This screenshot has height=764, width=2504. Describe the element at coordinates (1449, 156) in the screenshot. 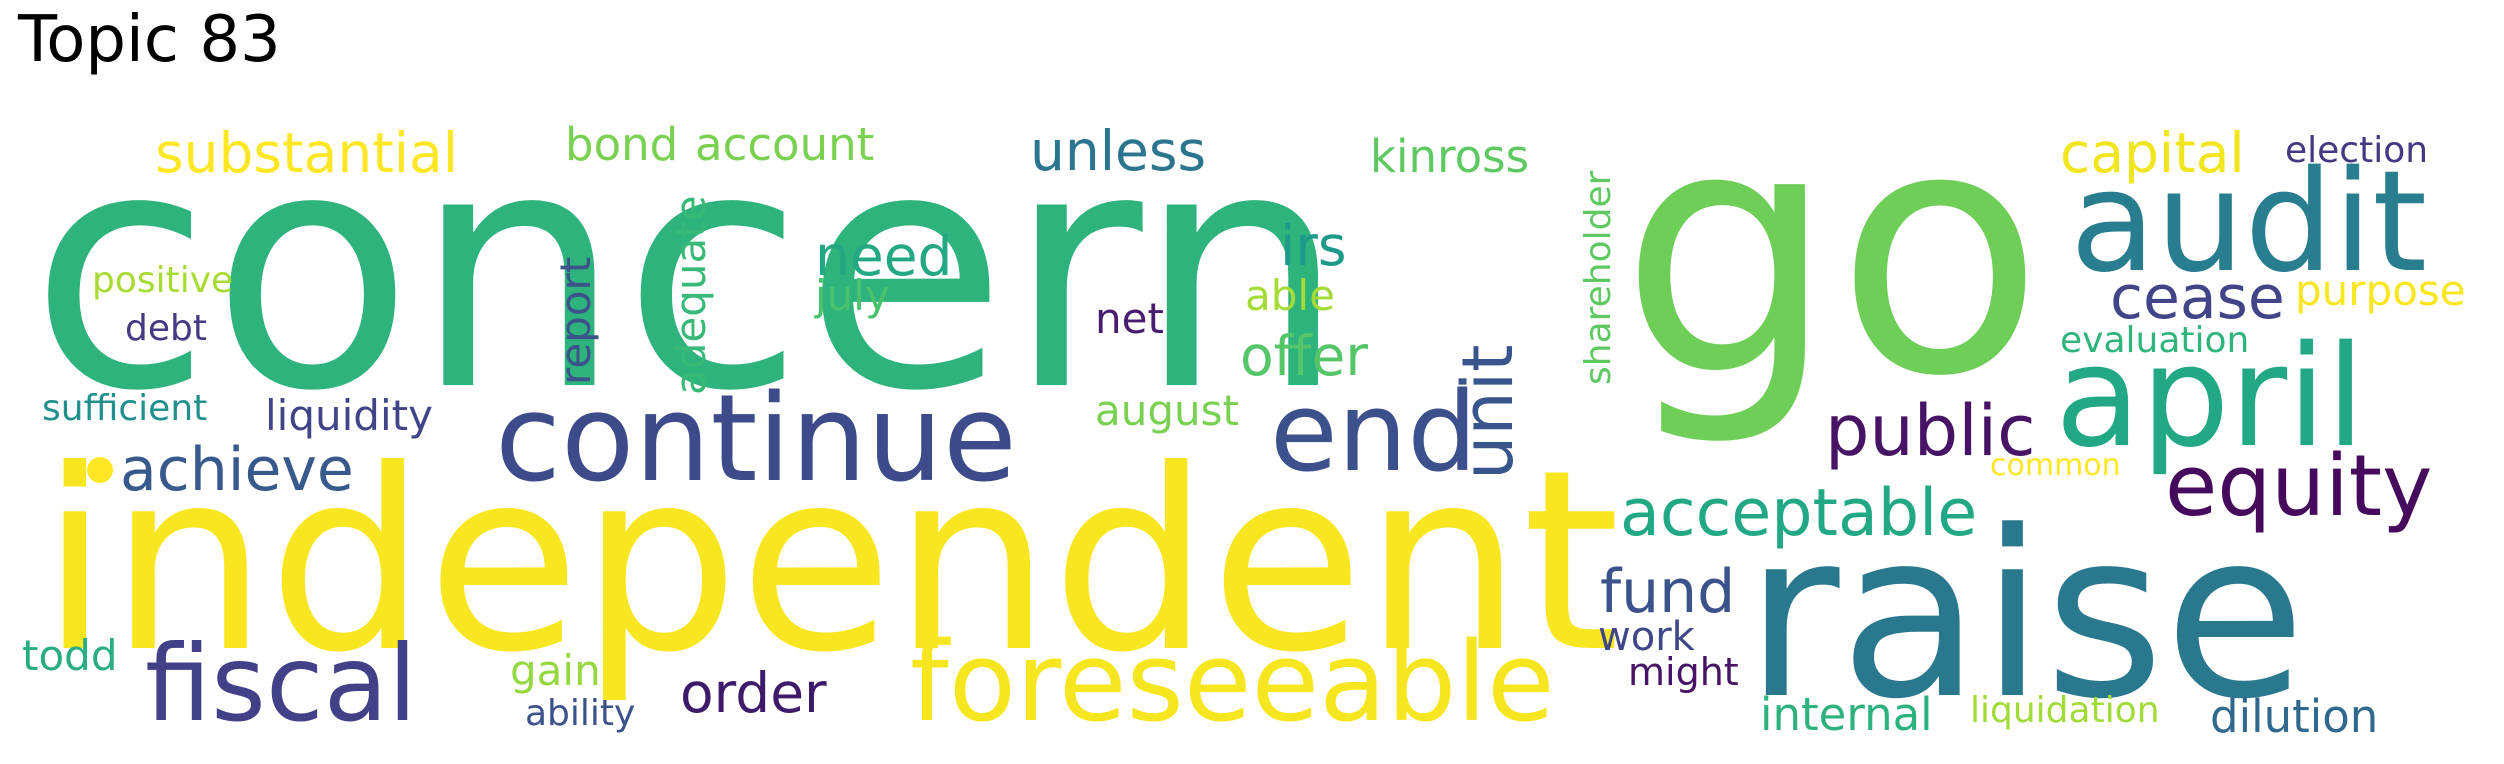

I see `word-kinross: kinross` at that location.